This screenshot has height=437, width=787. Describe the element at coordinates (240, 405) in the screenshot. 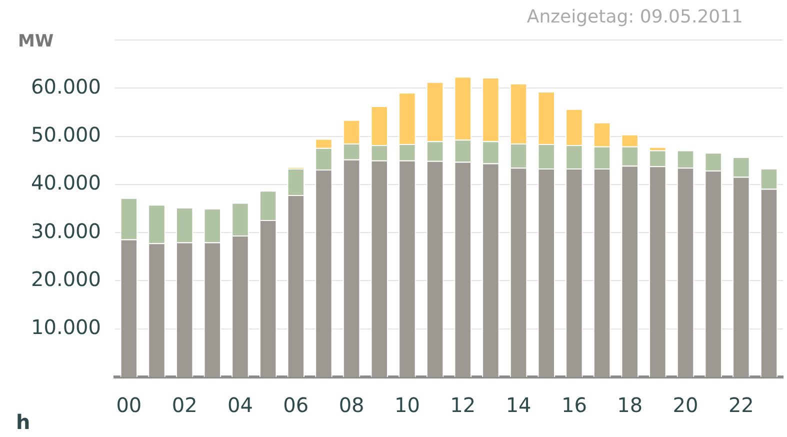

I see `x-tick-label: 04` at that location.